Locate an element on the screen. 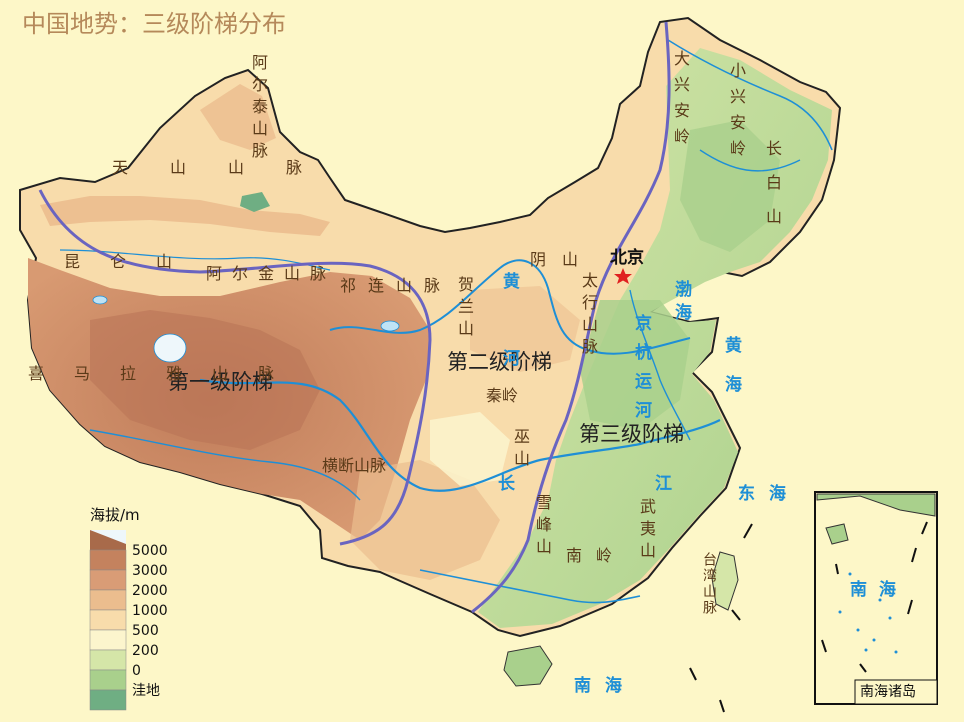  huanghe-label: 黄河 is located at coordinates (509, 349).